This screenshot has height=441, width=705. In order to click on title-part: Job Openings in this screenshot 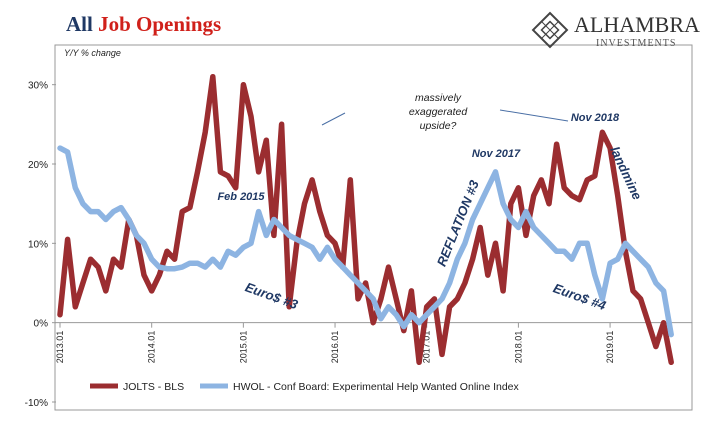, I will do `click(159, 24)`.